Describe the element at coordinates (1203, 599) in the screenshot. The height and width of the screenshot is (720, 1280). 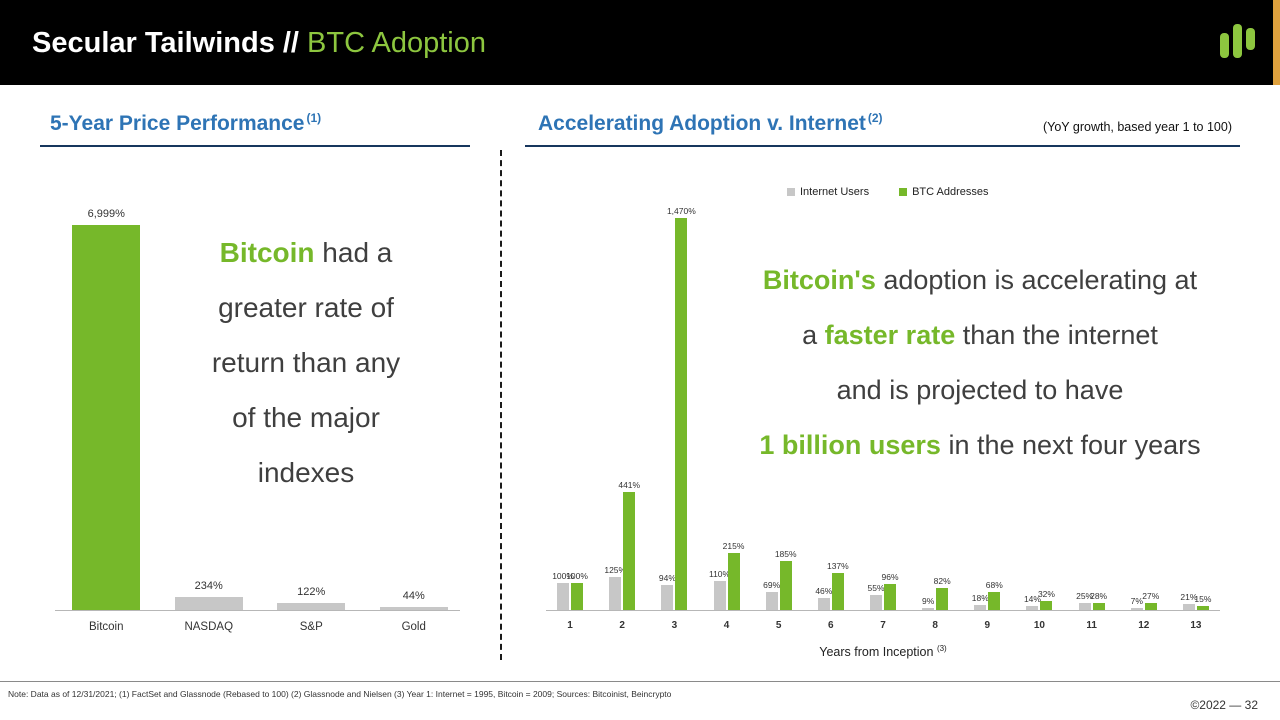
I see `bar-value-label: 15%` at that location.